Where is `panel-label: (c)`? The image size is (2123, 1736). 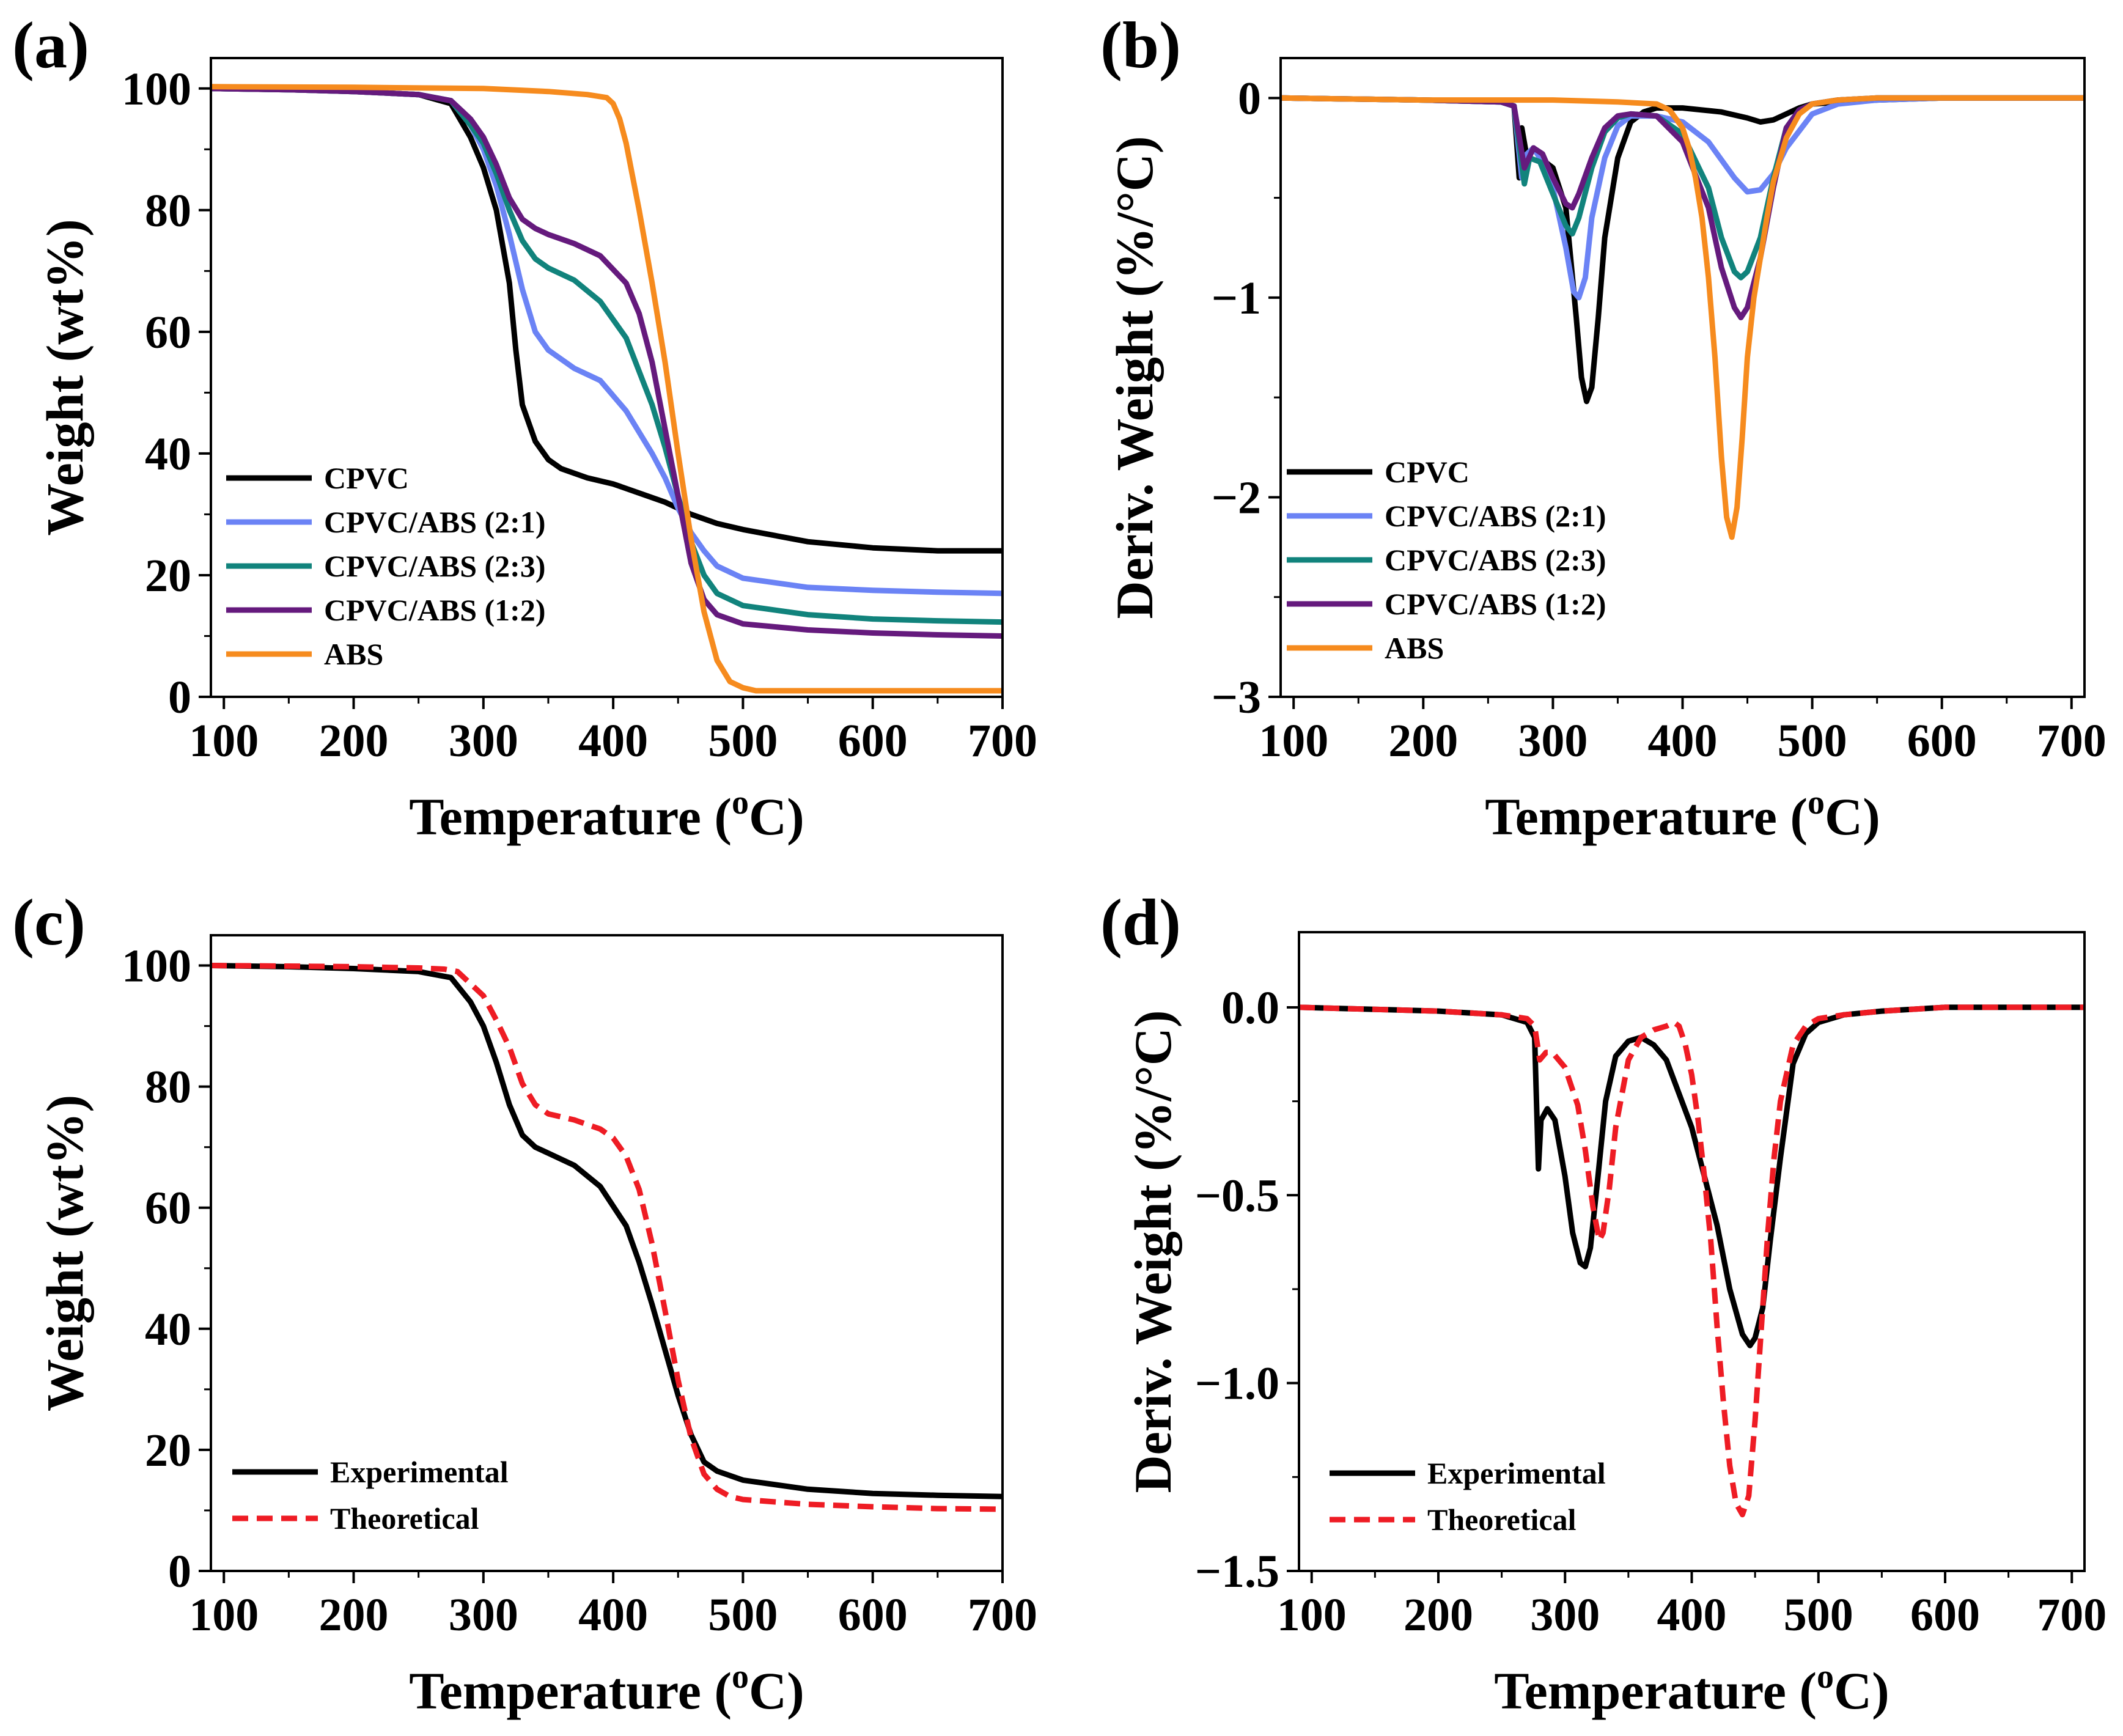
panel-label: (c) is located at coordinates (49, 922).